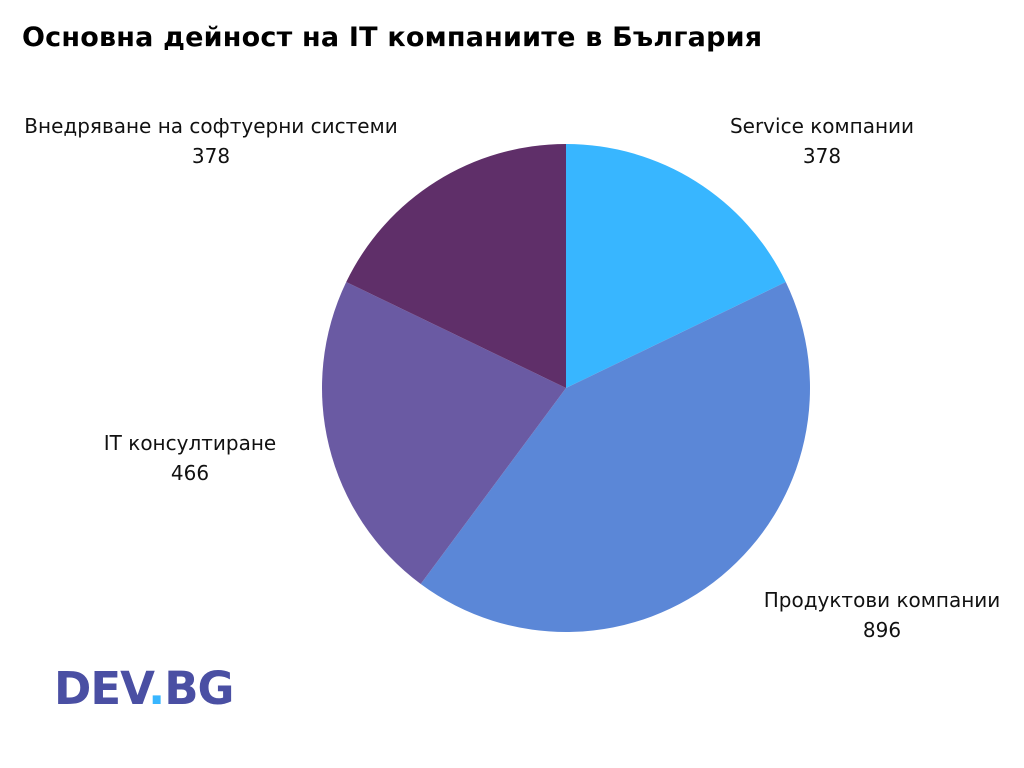 Image resolution: width=1024 pixels, height=768 pixels. Describe the element at coordinates (444, 433) in the screenshot. I see `pie-slice-consulting` at that location.